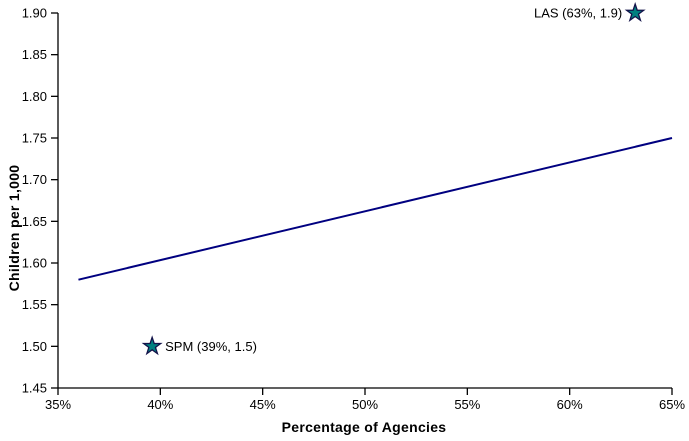 The image size is (689, 441). What do you see at coordinates (34, 304) in the screenshot?
I see `y-tick-label: 1.55` at bounding box center [34, 304].